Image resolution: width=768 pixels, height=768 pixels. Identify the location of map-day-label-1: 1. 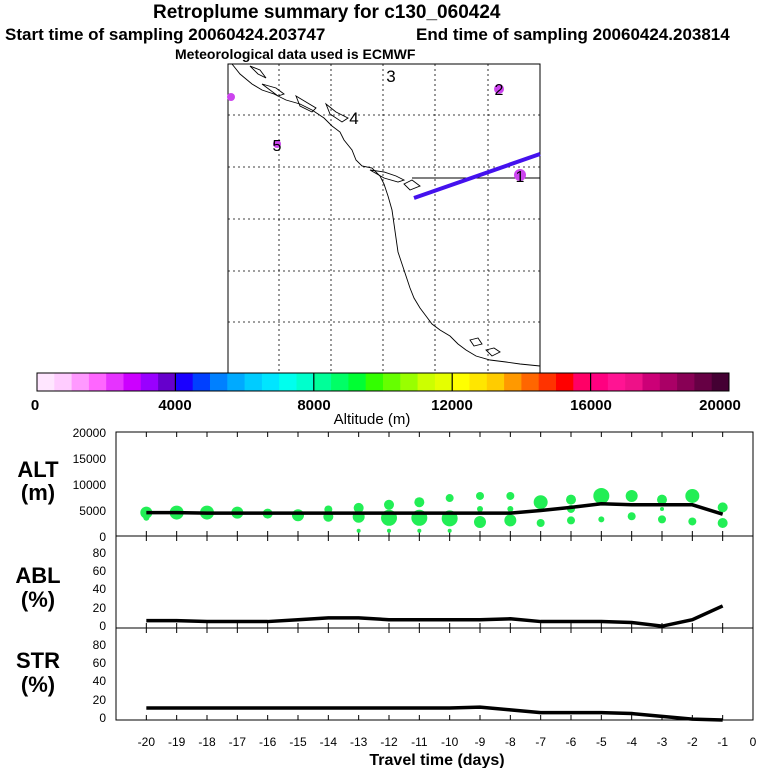
(520, 177).